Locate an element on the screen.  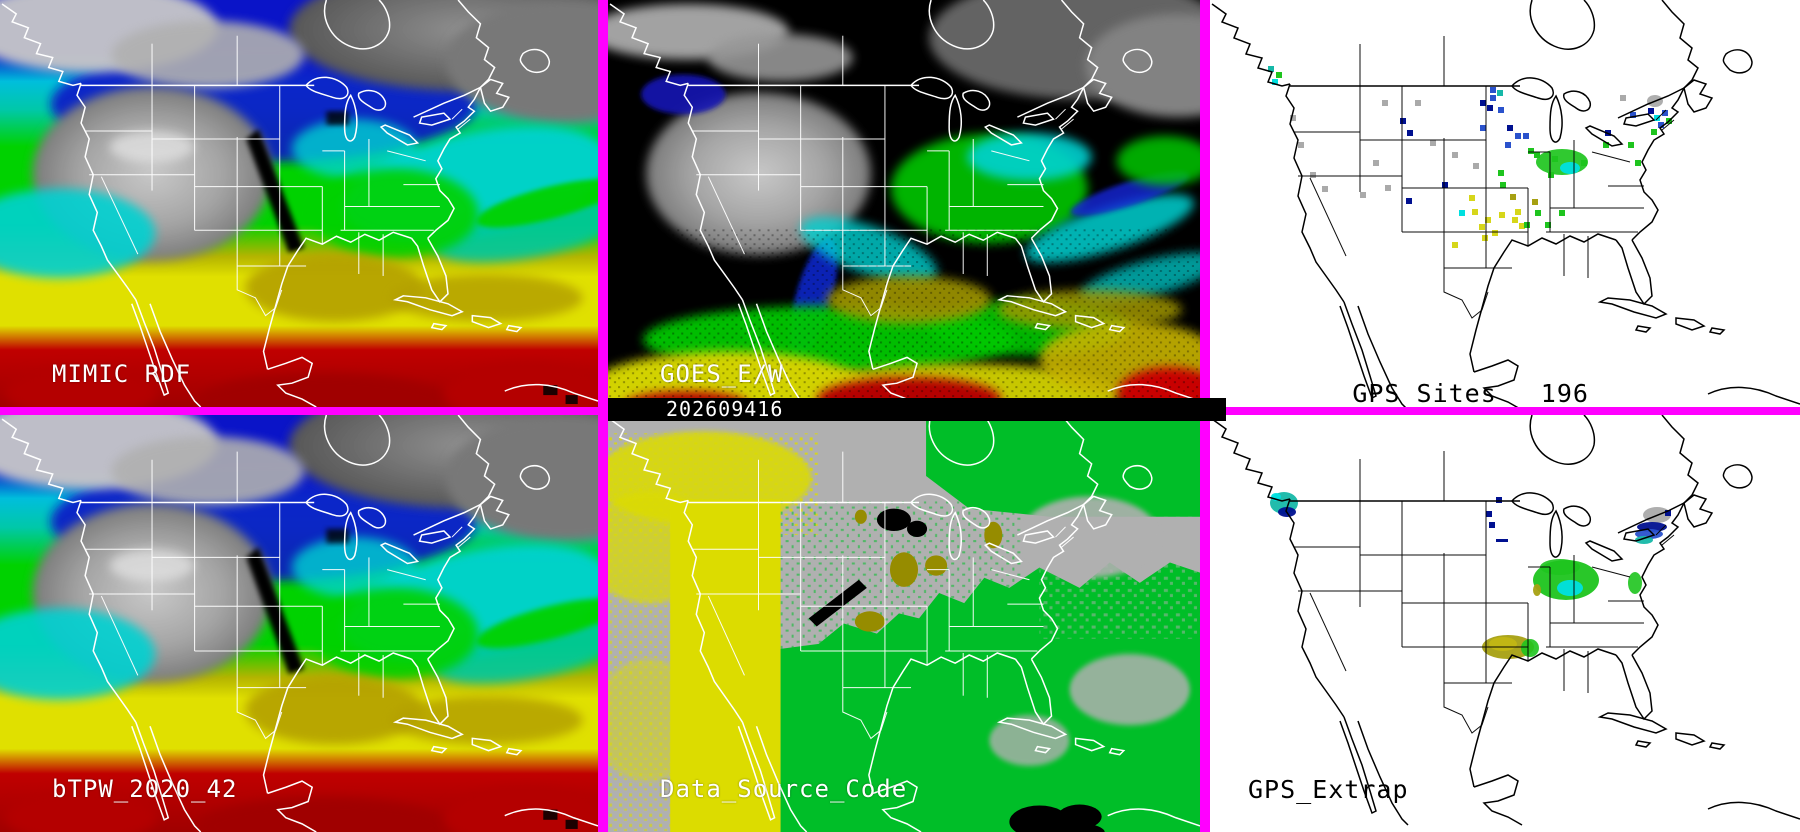
gps-extrap-dots is located at coordinates (1578, 519).